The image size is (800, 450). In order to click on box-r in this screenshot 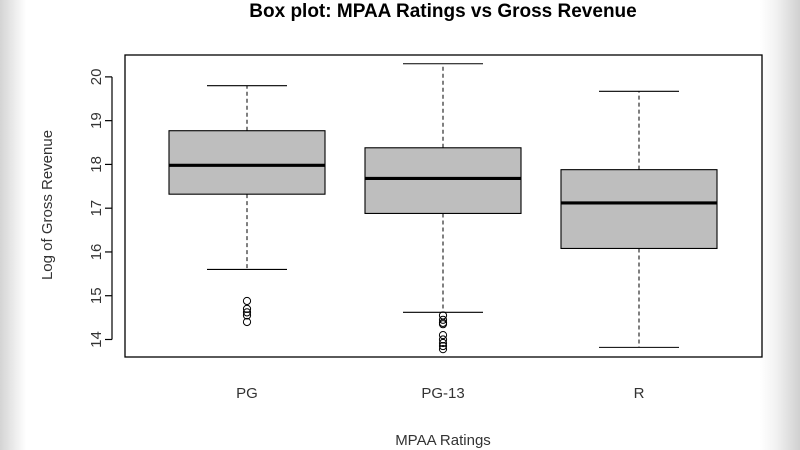, I will do `click(639, 209)`.